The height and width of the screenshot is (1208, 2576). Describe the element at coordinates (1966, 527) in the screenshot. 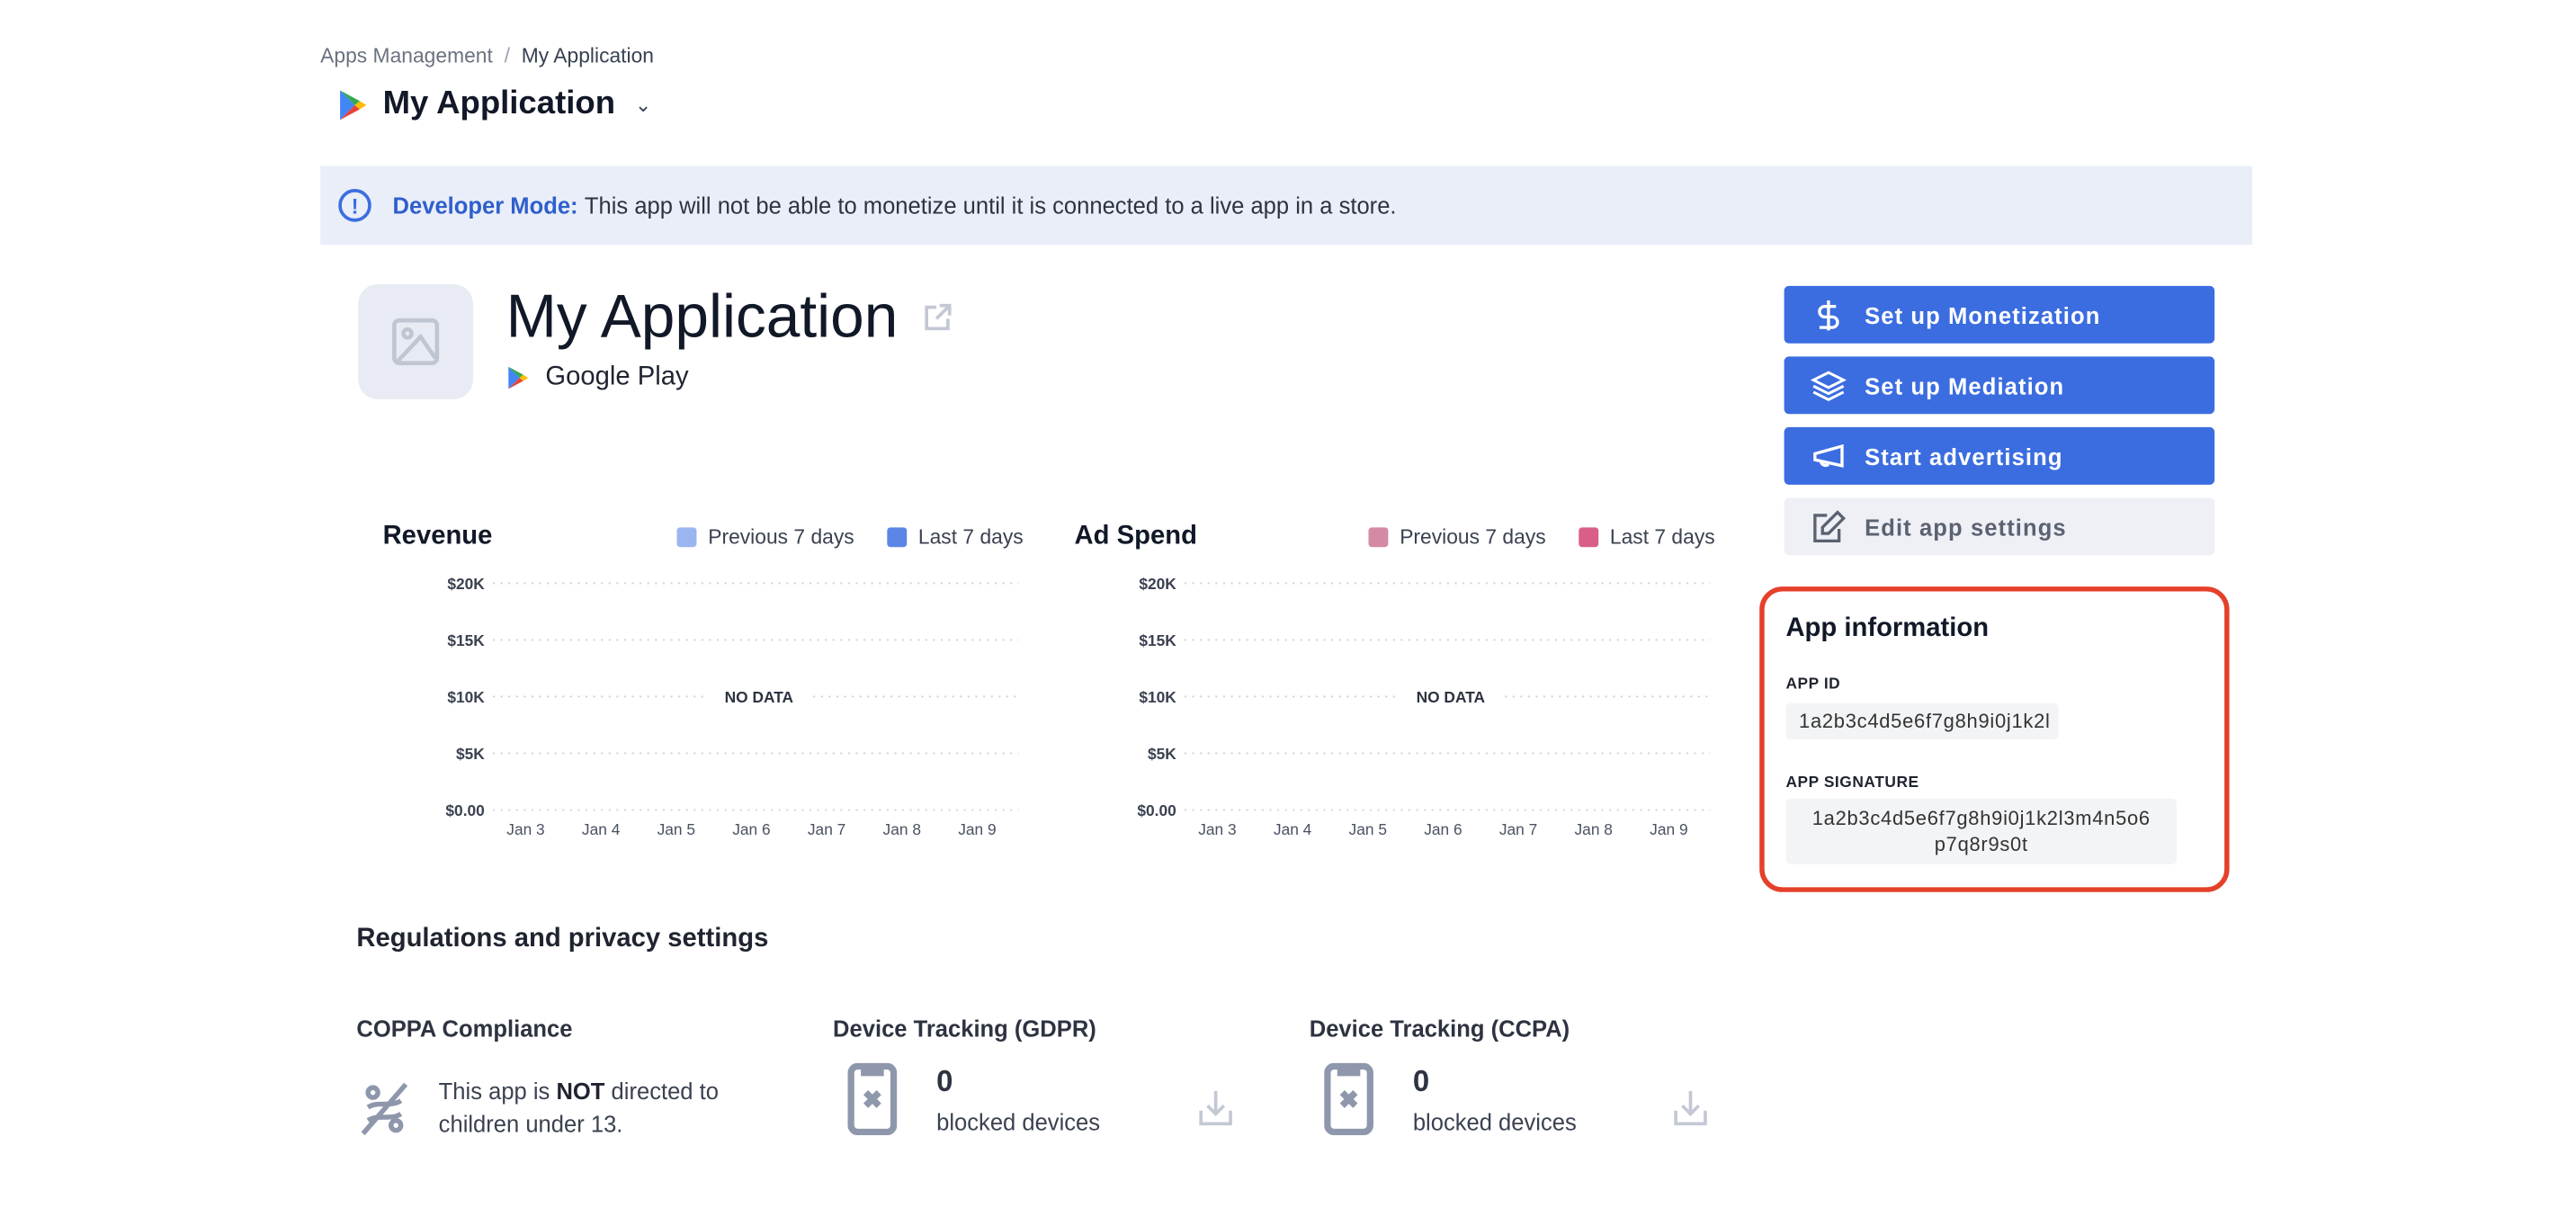

I see `edit-app-settings-label: Edit app settings` at that location.